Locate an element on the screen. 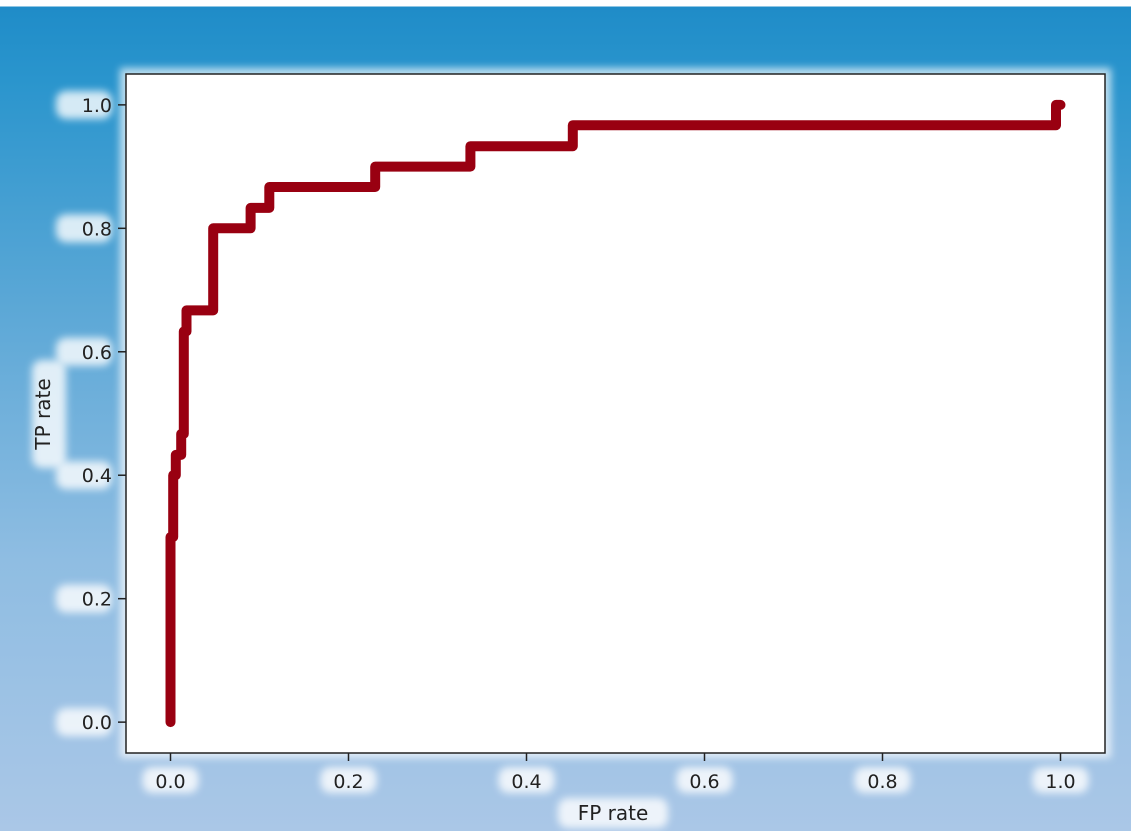 The image size is (1131, 835). x-tick-label: 0.6 is located at coordinates (704, 782).